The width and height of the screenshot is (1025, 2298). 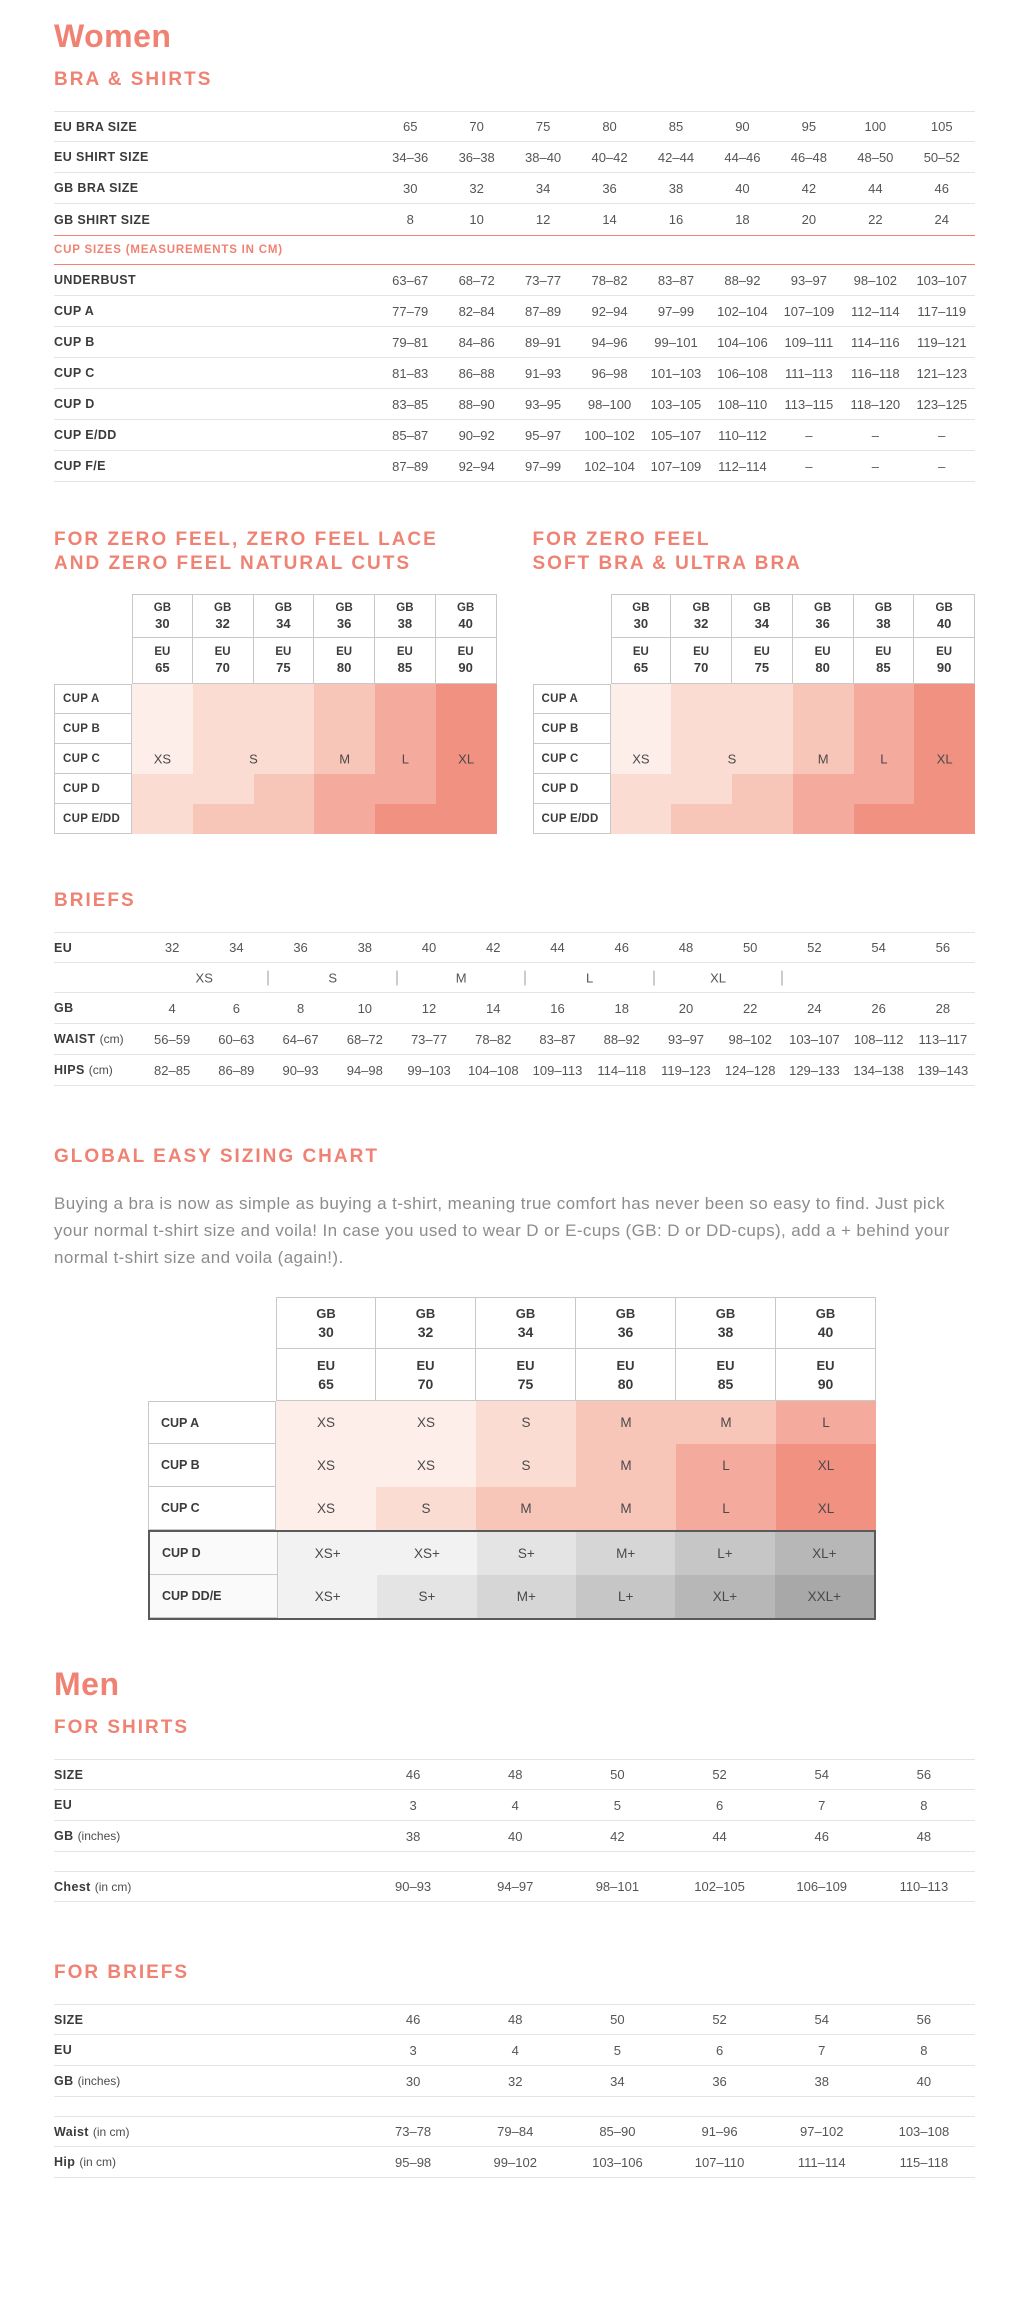 I want to click on header-size: 85, so click(x=405, y=667).